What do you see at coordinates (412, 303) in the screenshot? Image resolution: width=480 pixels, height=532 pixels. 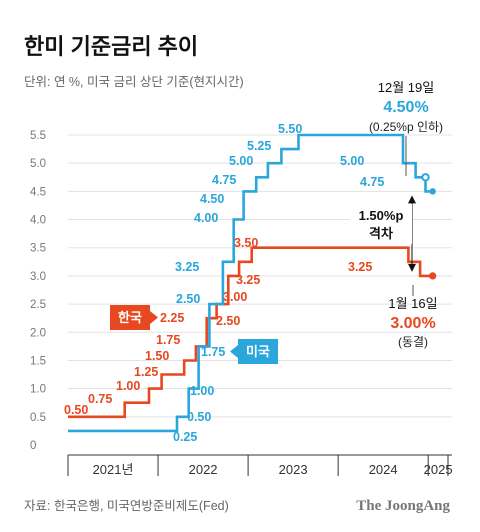 I see `kr-annot-date: 1월 16일` at bounding box center [412, 303].